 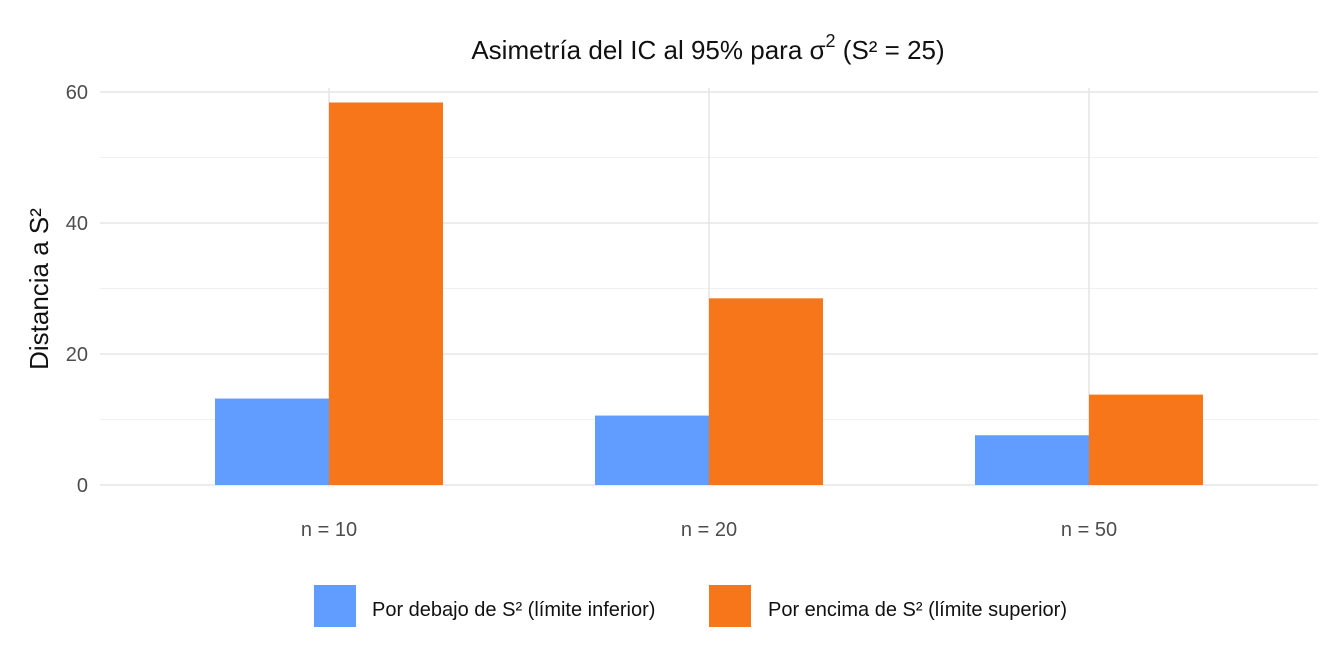 I want to click on y-tick-label: 0, so click(x=82, y=486).